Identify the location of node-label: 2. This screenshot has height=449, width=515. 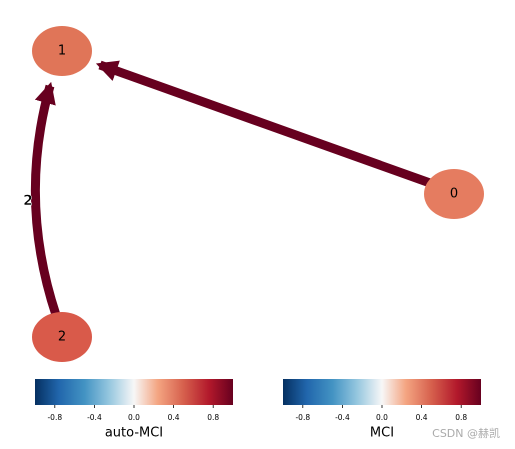
(62, 337).